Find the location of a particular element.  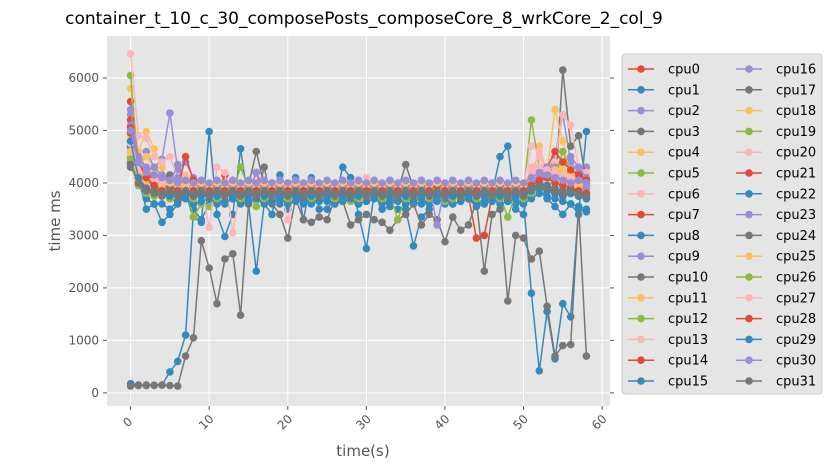

legend-item: cpu28 is located at coordinates (776, 319).